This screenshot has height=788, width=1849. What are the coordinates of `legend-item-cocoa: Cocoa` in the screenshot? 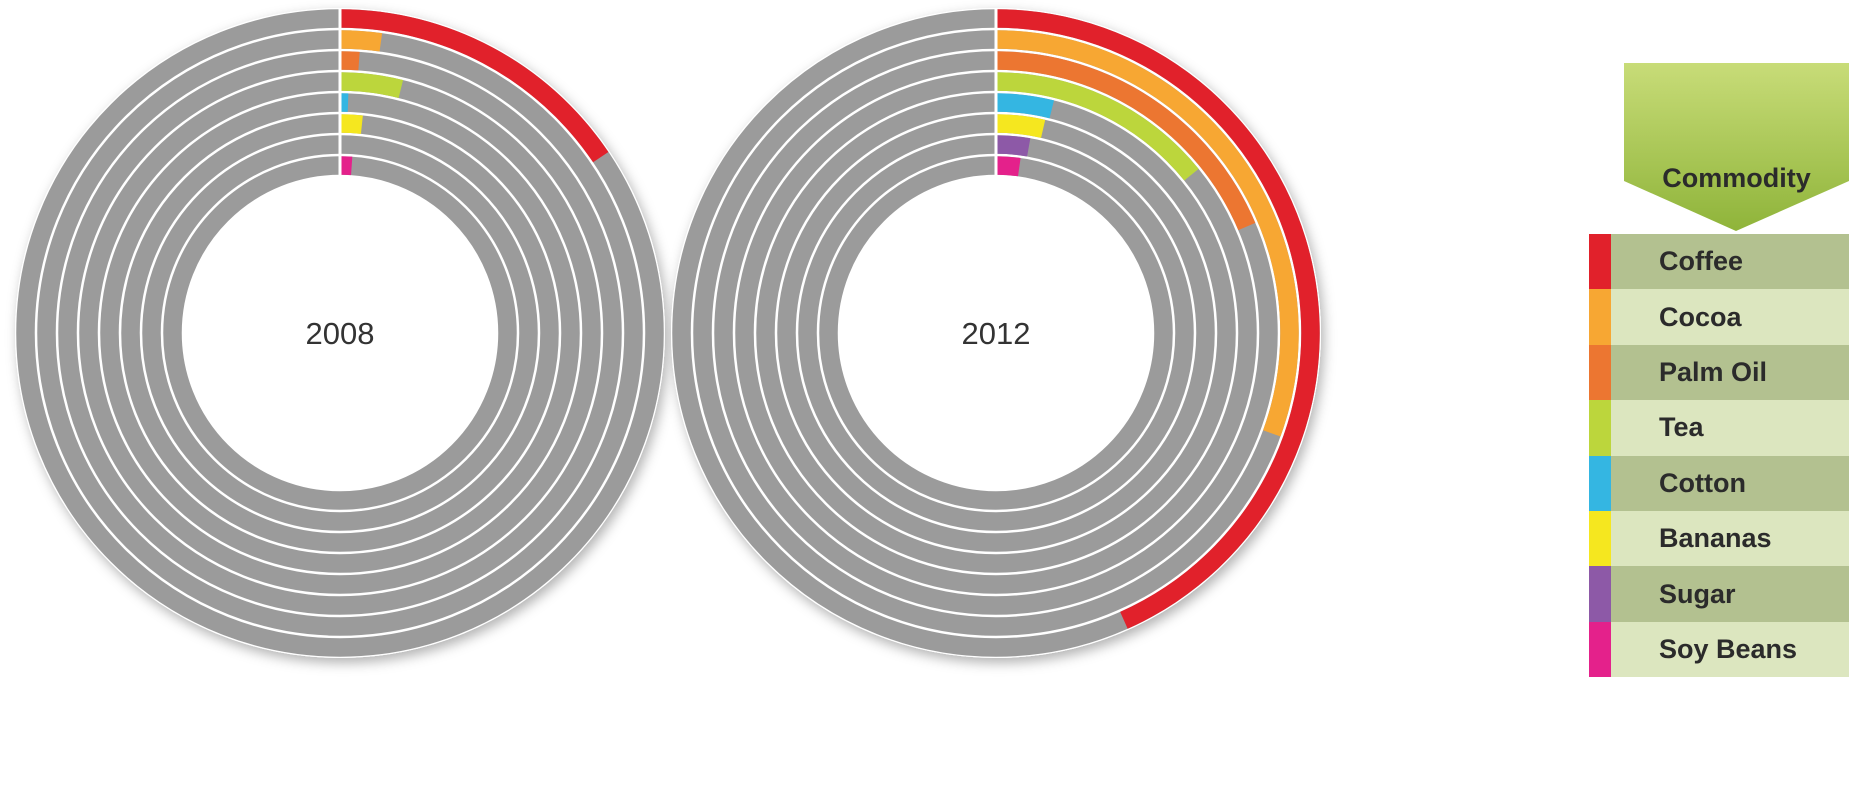 It's located at (1719, 317).